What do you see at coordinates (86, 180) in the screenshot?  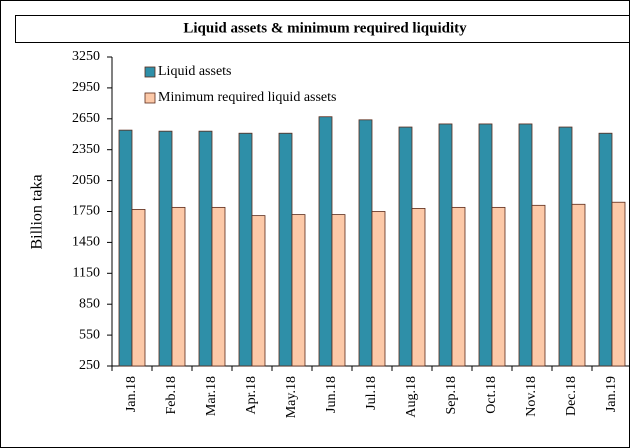 I see `y-tick-label: 2050` at bounding box center [86, 180].